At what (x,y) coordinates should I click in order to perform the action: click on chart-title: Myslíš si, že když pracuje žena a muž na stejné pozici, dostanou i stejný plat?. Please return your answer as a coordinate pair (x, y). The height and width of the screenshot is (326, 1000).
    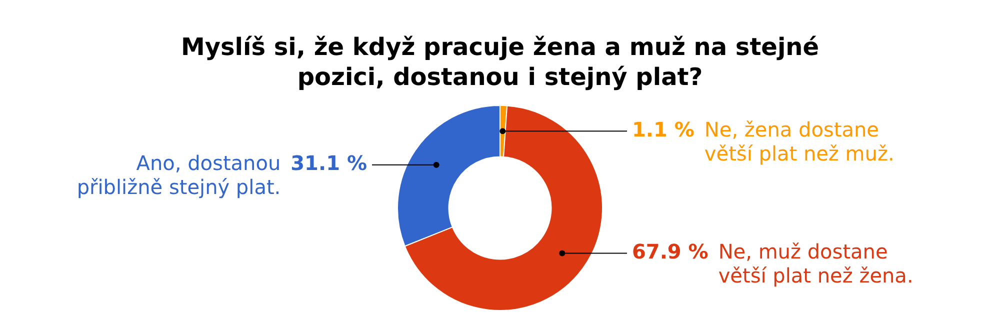
    Looking at the image, I should click on (500, 62).